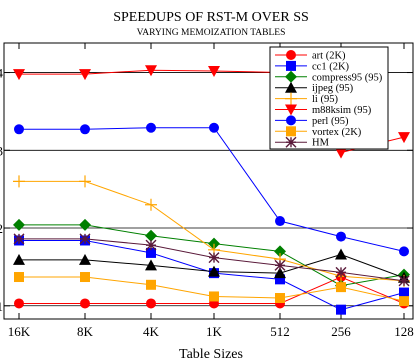 This screenshot has width=417, height=364. Describe the element at coordinates (341, 331) in the screenshot. I see `x-tick-label: 256` at that location.